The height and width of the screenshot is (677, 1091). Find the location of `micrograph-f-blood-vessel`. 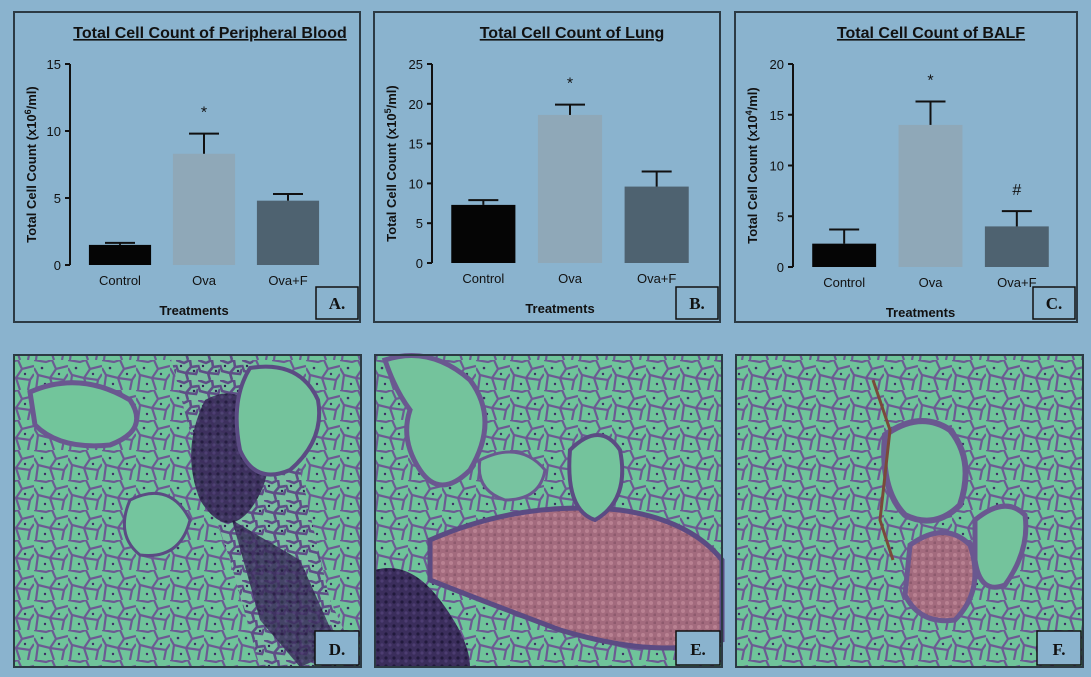

micrograph-f-blood-vessel is located at coordinates (940, 577).